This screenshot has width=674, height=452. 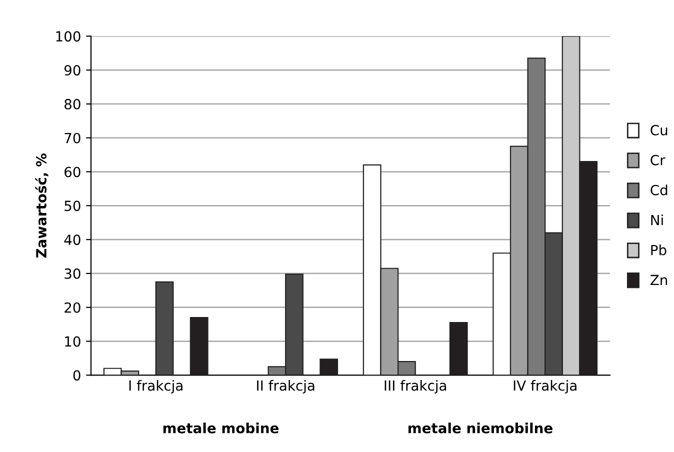 I want to click on legend-label: Zn, so click(x=659, y=280).